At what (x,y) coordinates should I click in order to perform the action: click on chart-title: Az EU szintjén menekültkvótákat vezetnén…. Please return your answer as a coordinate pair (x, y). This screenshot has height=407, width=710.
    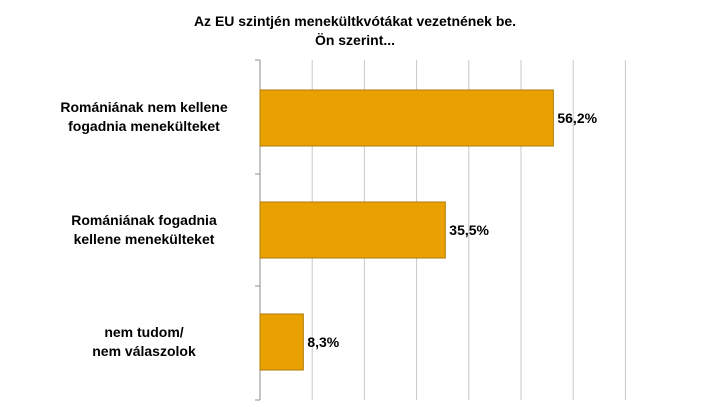
    Looking at the image, I should click on (355, 31).